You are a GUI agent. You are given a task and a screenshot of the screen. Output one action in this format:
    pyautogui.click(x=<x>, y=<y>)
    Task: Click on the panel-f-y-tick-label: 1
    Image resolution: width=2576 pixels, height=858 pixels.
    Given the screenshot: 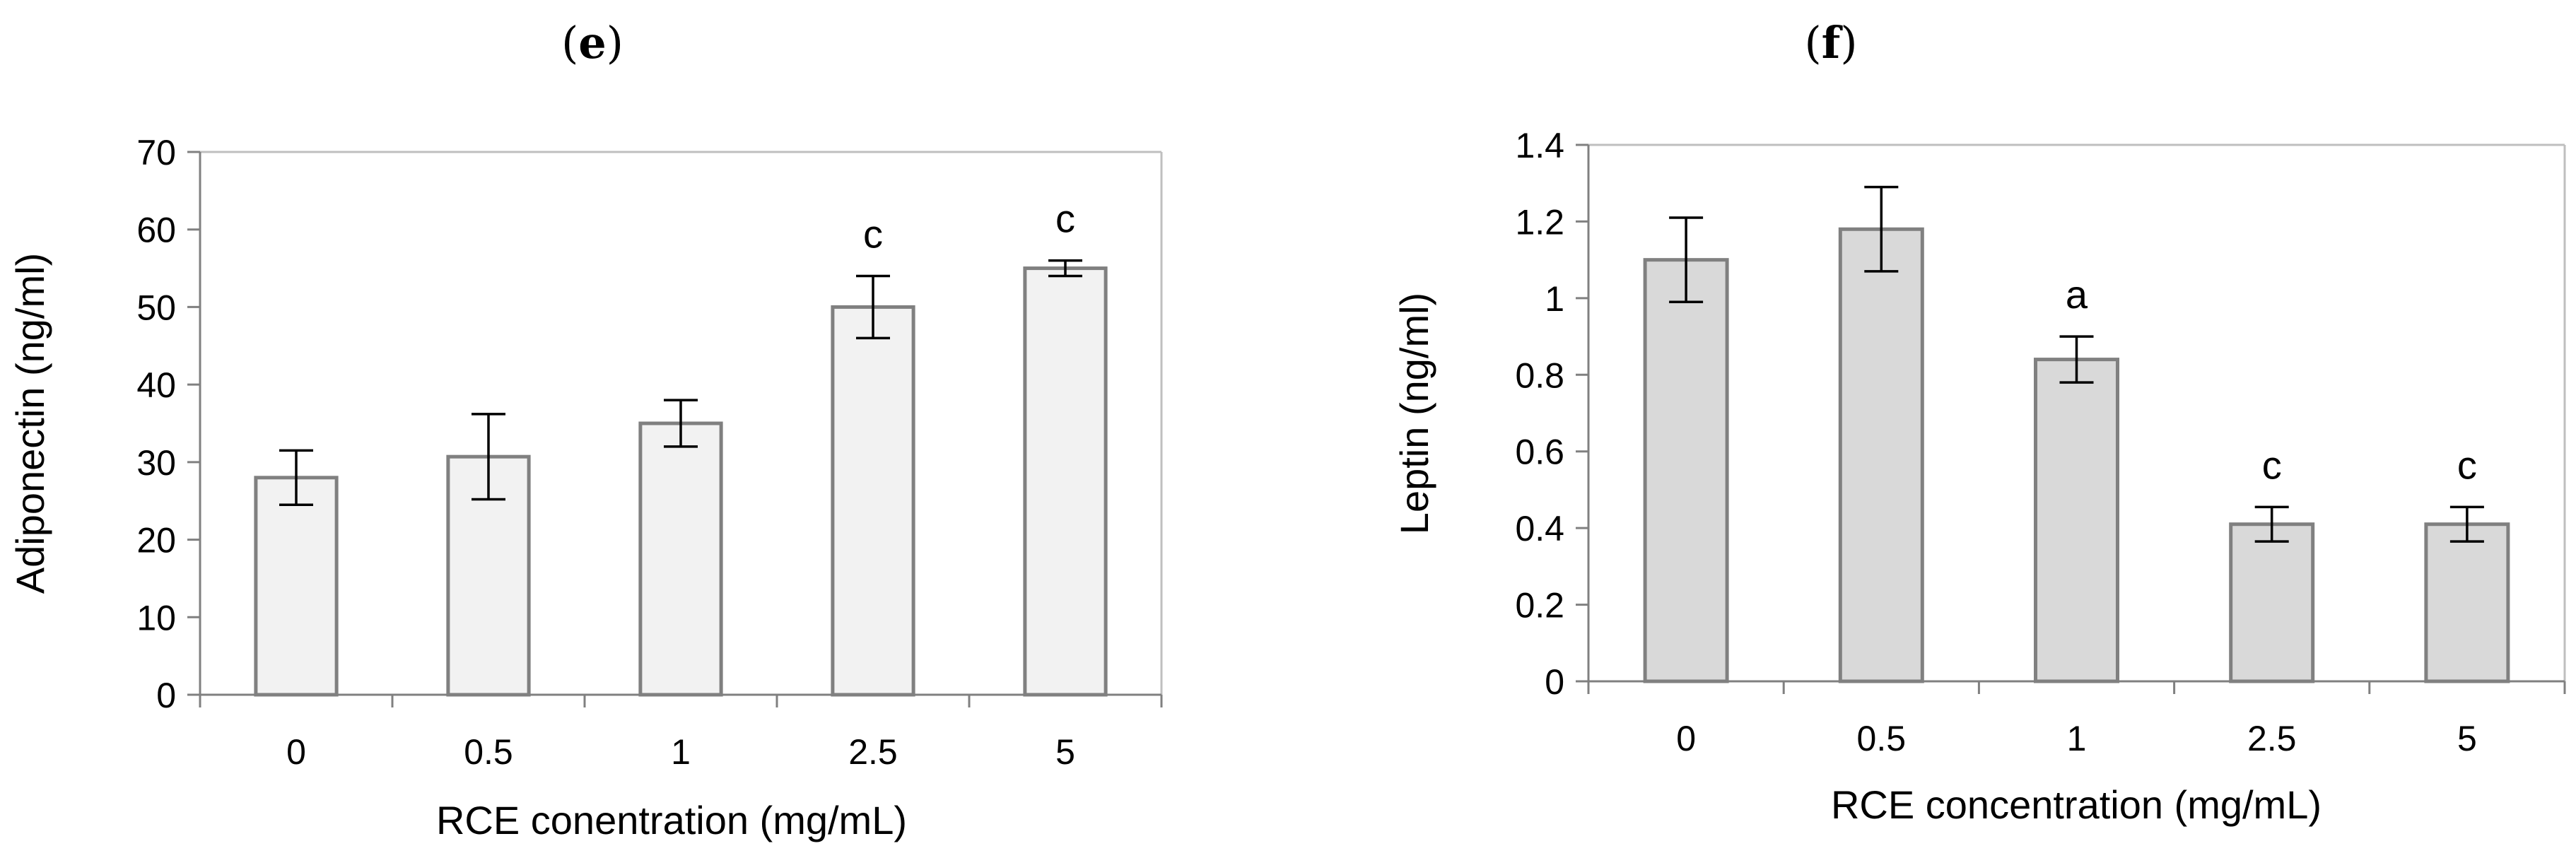 What is the action you would take?
    pyautogui.click(x=1555, y=299)
    